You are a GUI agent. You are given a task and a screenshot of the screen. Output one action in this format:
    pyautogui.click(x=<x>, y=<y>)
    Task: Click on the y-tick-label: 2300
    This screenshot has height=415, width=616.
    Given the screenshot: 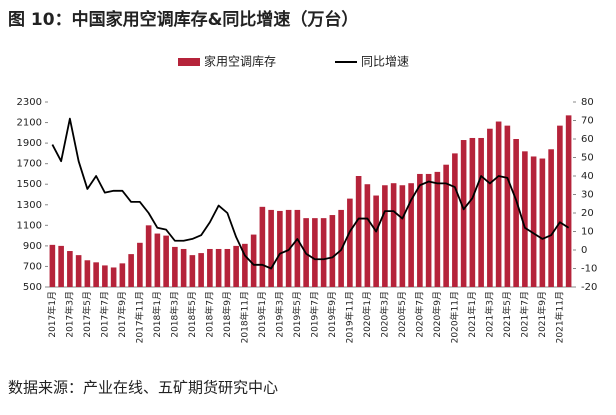 What is the action you would take?
    pyautogui.click(x=29, y=102)
    